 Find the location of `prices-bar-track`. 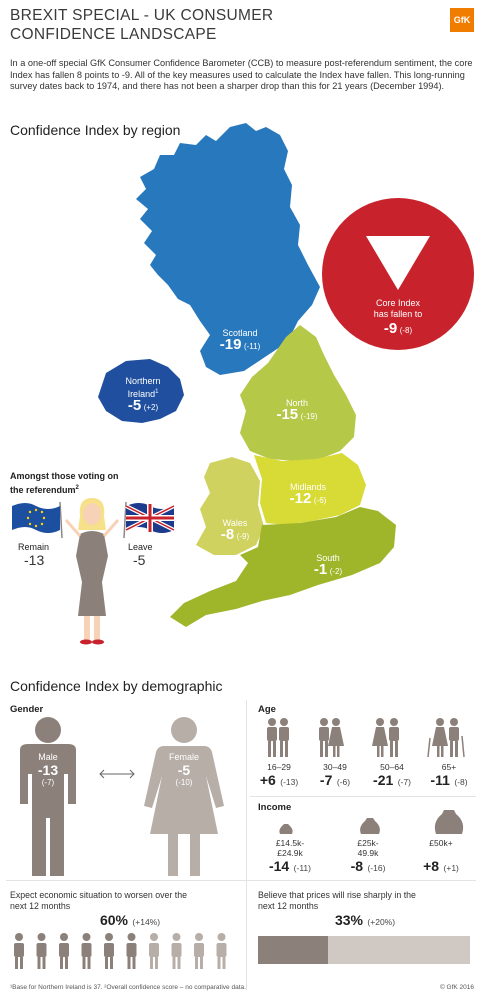

prices-bar-track is located at coordinates (364, 950).